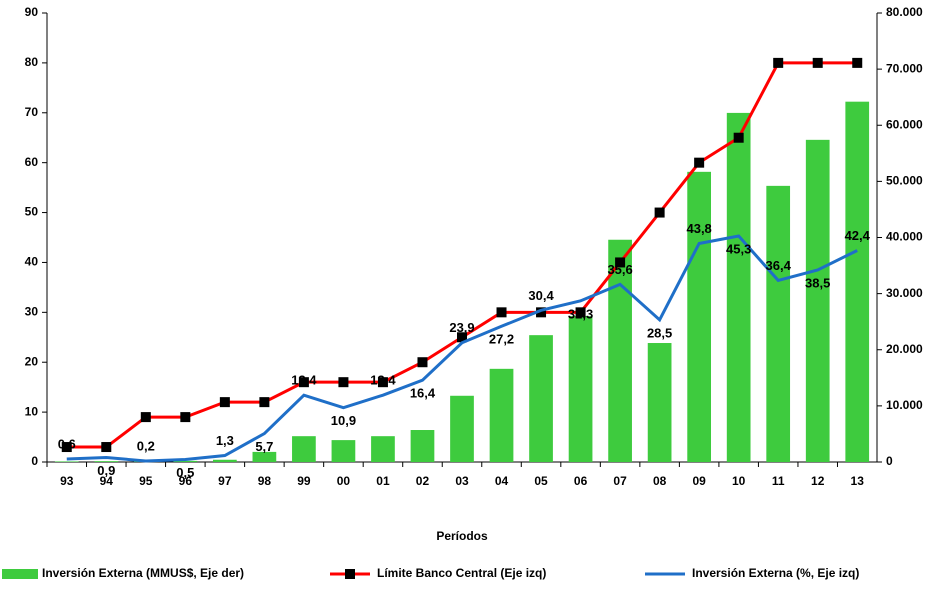 The image size is (949, 593). Describe the element at coordinates (619, 269) in the screenshot. I see `data-label: 35,6` at that location.